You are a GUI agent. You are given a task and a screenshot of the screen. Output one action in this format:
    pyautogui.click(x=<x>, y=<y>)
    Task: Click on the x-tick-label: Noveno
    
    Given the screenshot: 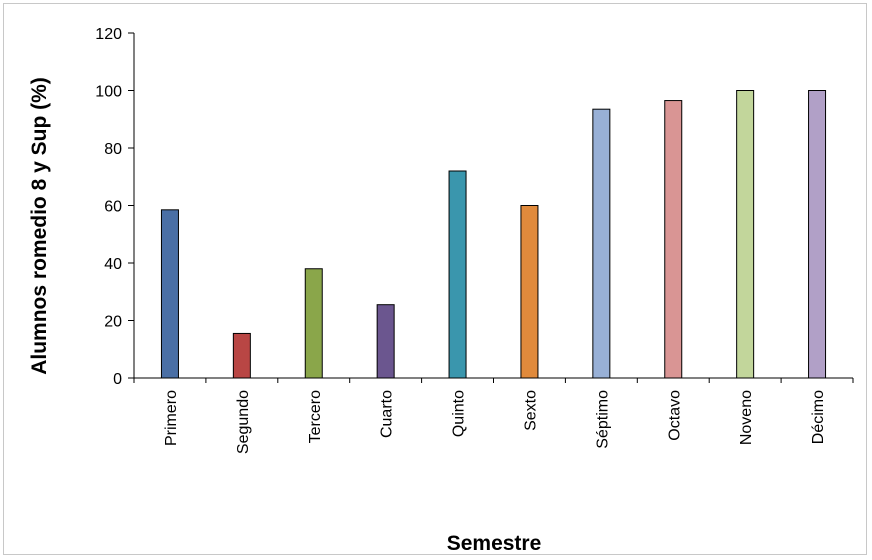 What is the action you would take?
    pyautogui.click(x=746, y=417)
    